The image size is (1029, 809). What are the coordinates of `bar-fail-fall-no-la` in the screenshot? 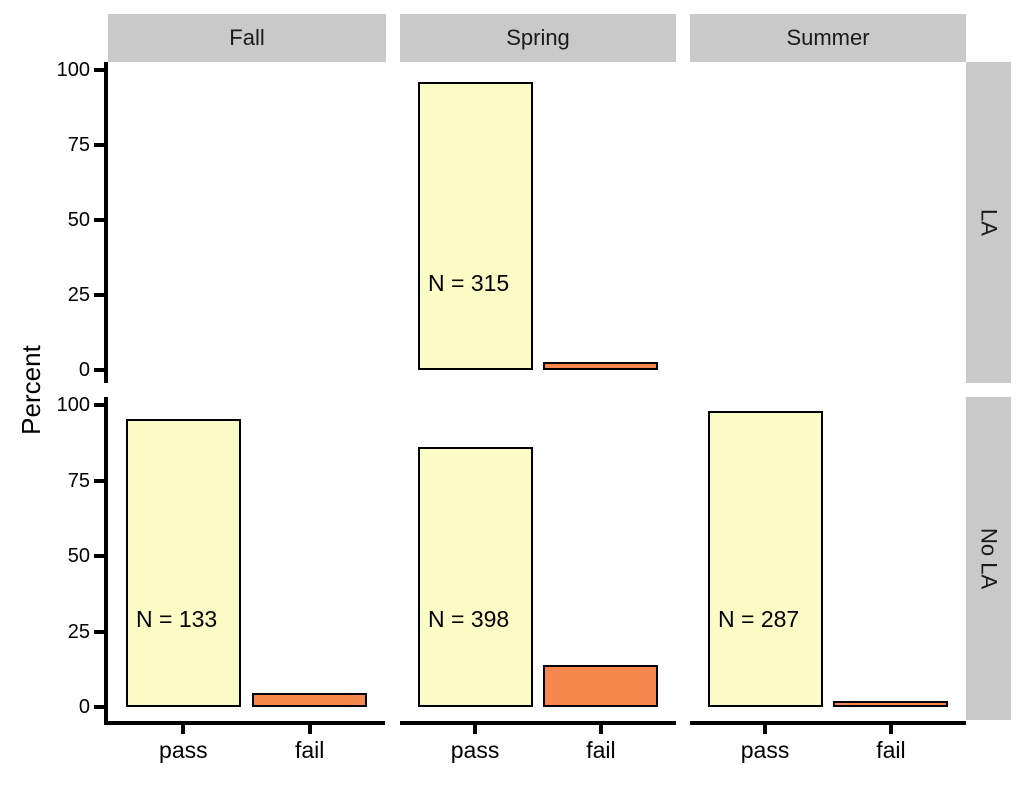 It's located at (309, 700).